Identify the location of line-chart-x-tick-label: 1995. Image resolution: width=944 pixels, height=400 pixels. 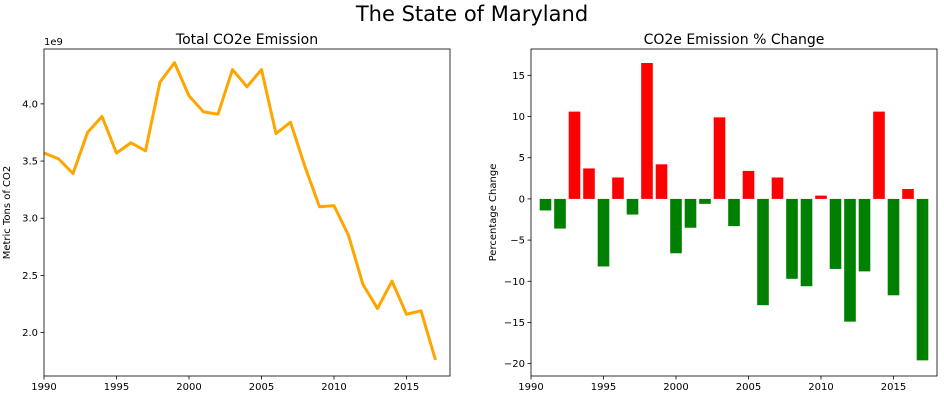
(116, 387).